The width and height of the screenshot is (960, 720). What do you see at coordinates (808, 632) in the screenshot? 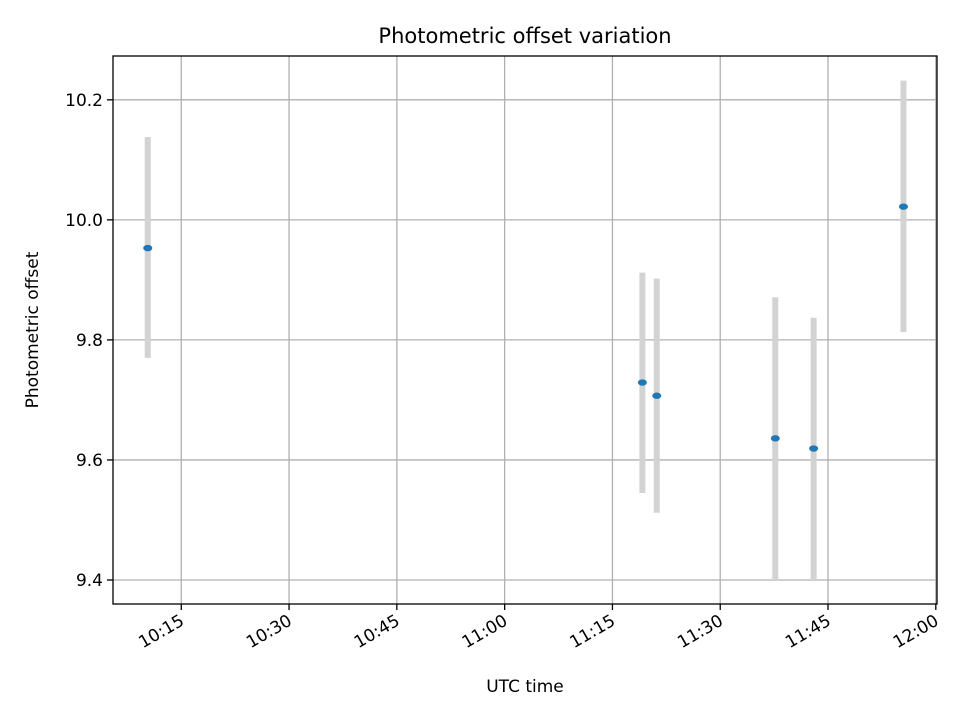
I see `x-tick-label: 11:45` at bounding box center [808, 632].